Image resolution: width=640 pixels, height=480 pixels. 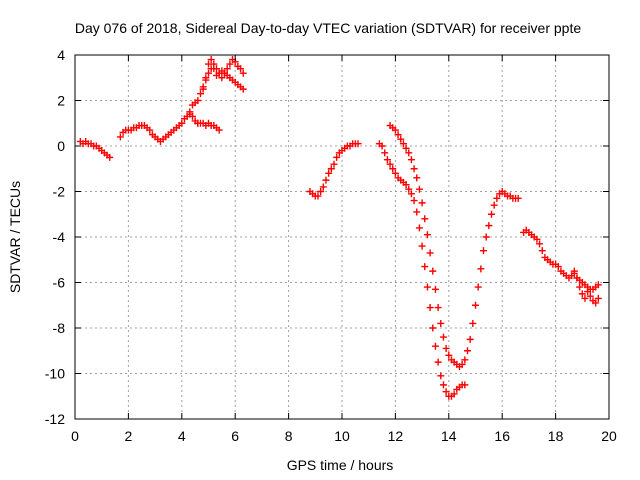 What do you see at coordinates (449, 436) in the screenshot?
I see `x-tick-label: 14` at bounding box center [449, 436].